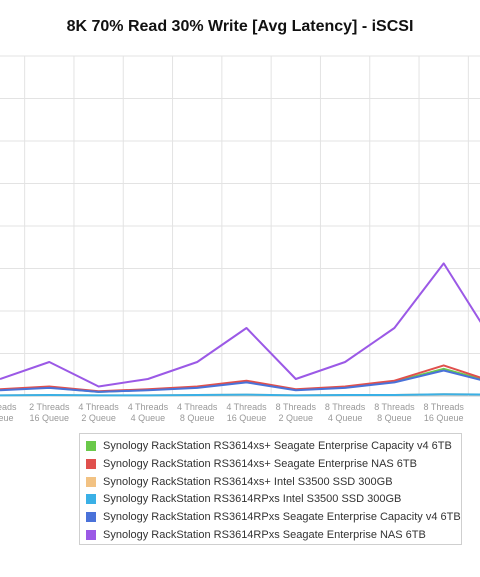 This screenshot has width=480, height=577. What do you see at coordinates (394, 412) in the screenshot?
I see `x-tick-label: 8 Threads 8 Queue` at bounding box center [394, 412].